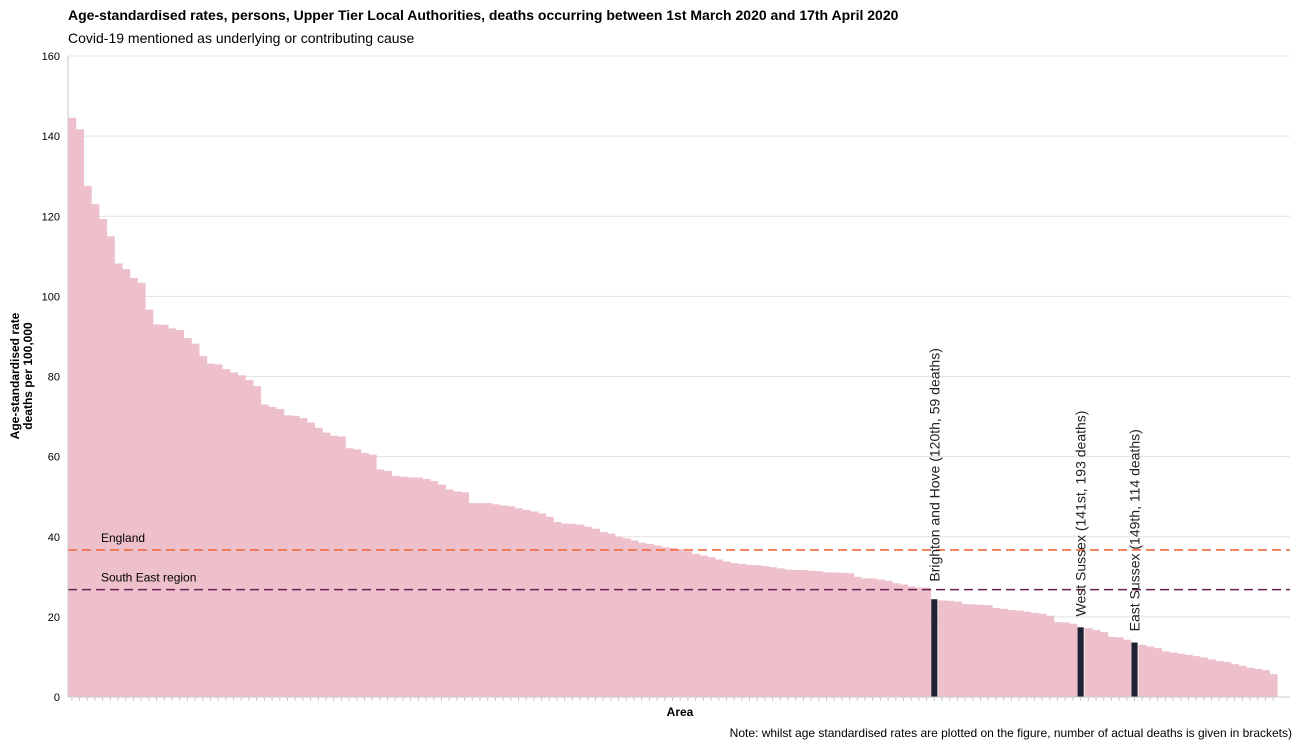 The height and width of the screenshot is (750, 1300). I want to click on y-tick-label: 40, so click(54, 538).